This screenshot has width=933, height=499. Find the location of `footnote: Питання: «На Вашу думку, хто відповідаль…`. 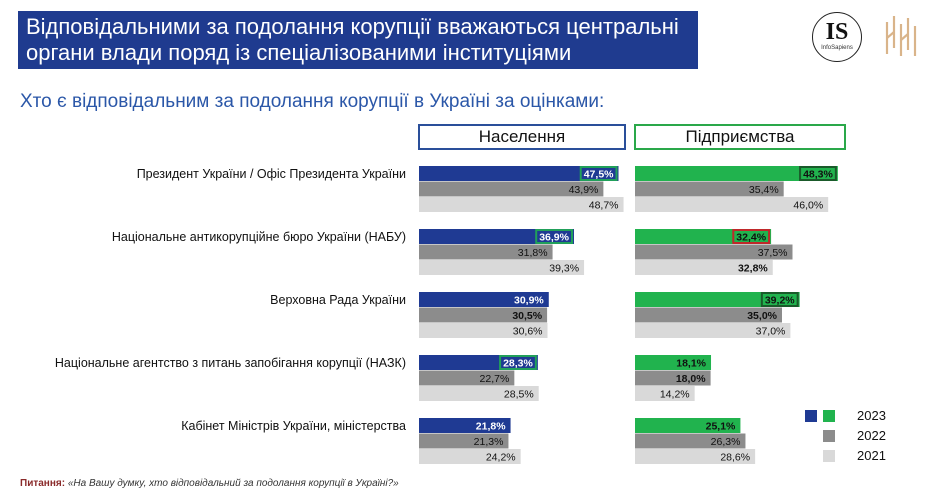

footnote: Питання: «На Вашу думку, хто відповідаль… is located at coordinates (209, 483).